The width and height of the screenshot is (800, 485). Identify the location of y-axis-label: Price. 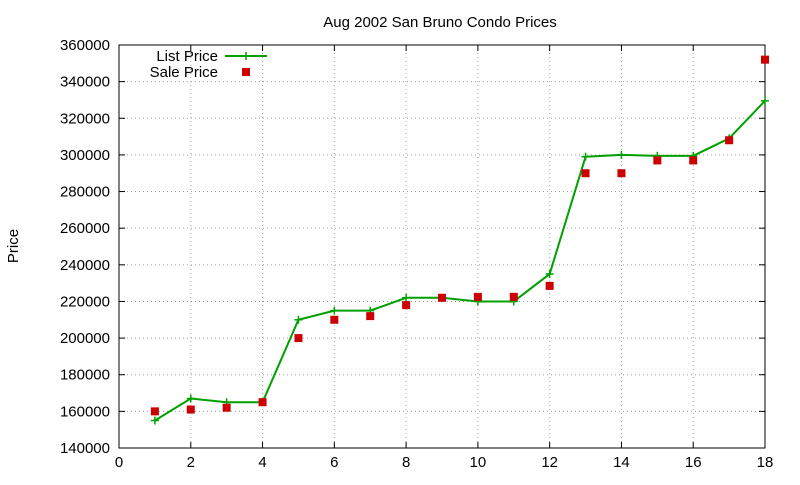
(13, 246).